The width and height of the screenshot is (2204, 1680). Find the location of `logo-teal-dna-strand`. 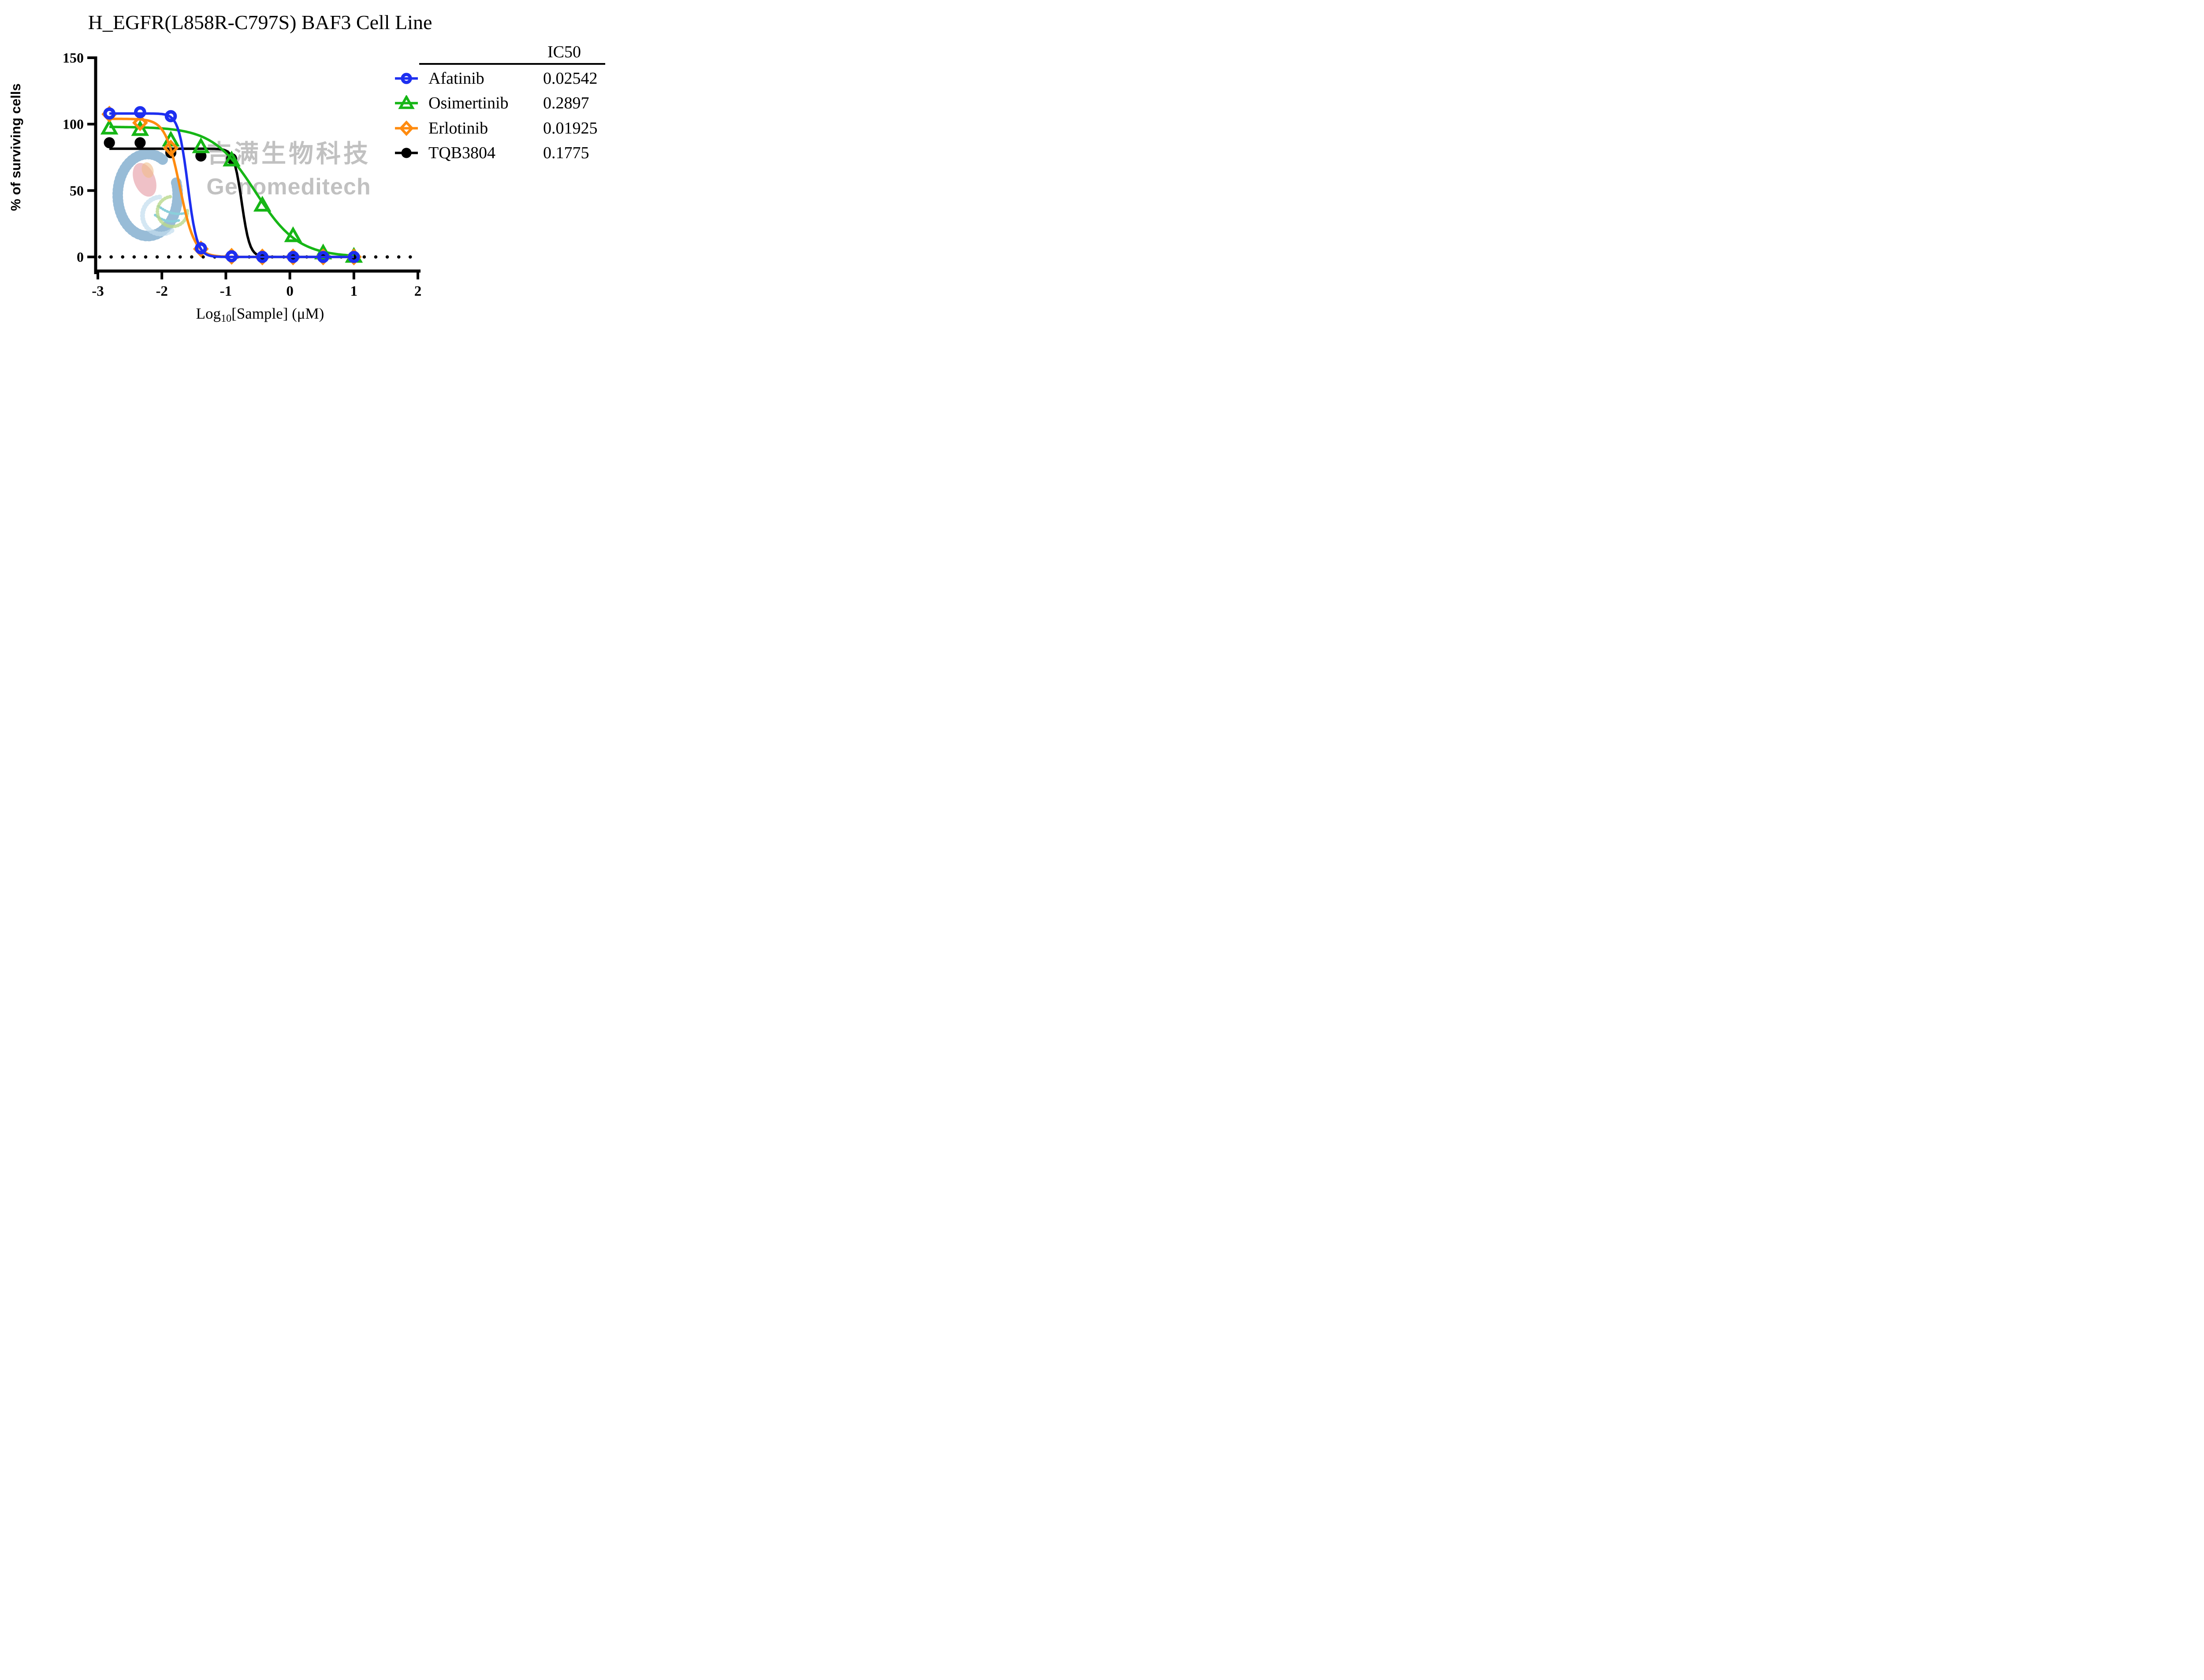

logo-teal-dna-strand is located at coordinates (171, 210).